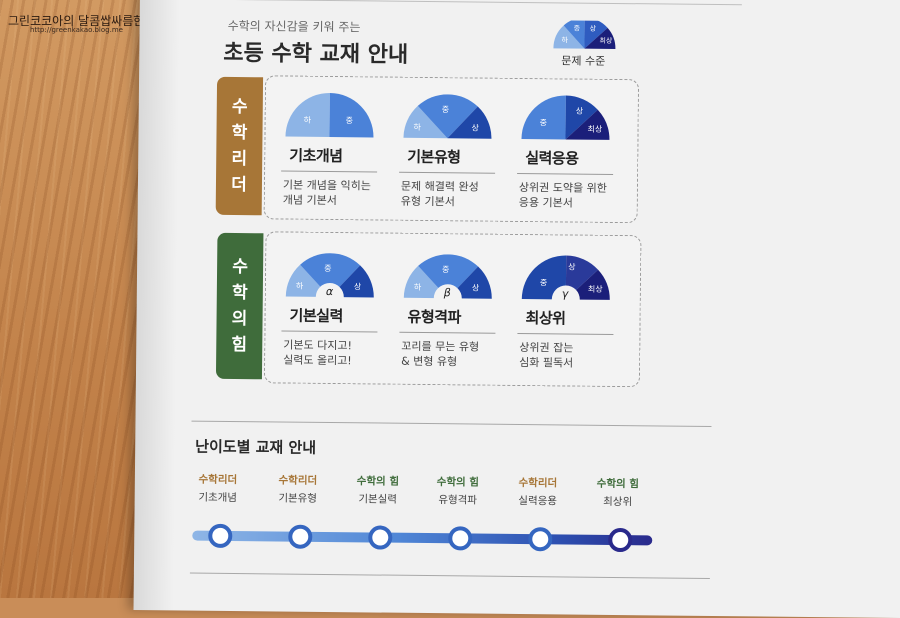 This screenshot has width=900, height=618. What do you see at coordinates (577, 29) in the screenshot?
I see `legend-mid: 중` at bounding box center [577, 29].